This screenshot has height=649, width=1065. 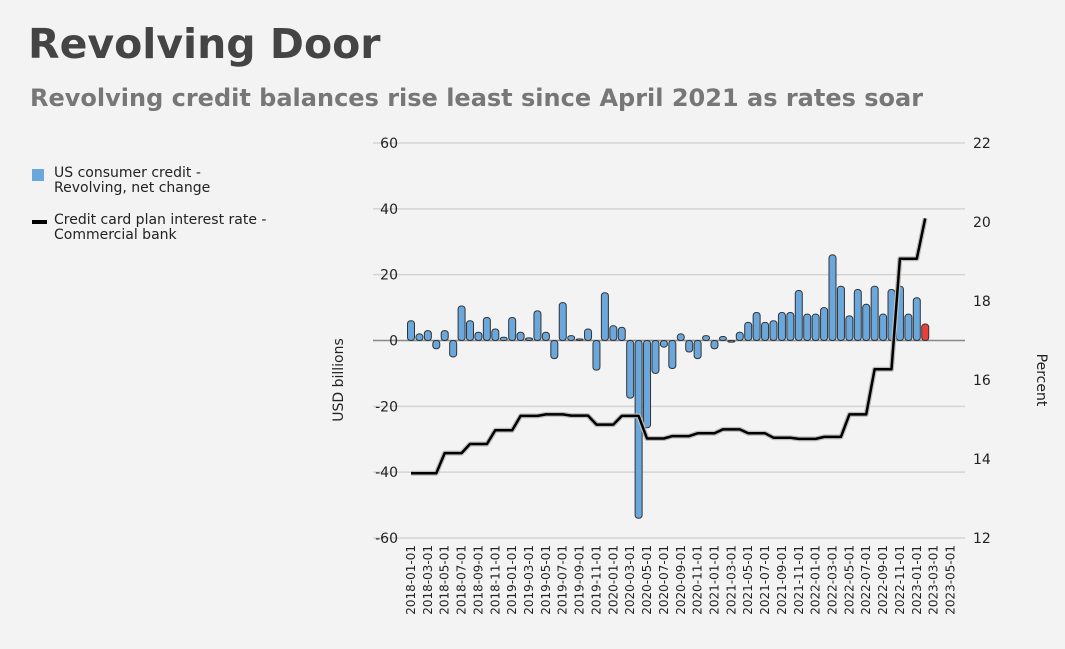 What do you see at coordinates (39, 222) in the screenshot?
I see `legend-line-swatch` at bounding box center [39, 222].